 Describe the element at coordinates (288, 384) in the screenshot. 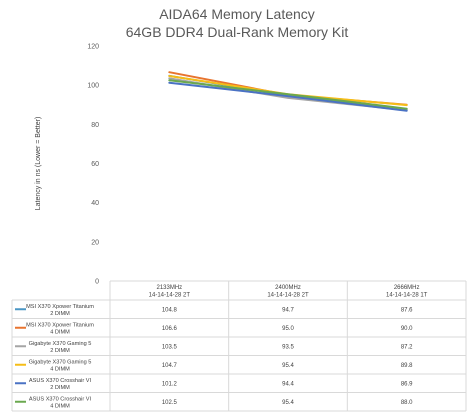

I see `data-value-label: 94.4` at that location.